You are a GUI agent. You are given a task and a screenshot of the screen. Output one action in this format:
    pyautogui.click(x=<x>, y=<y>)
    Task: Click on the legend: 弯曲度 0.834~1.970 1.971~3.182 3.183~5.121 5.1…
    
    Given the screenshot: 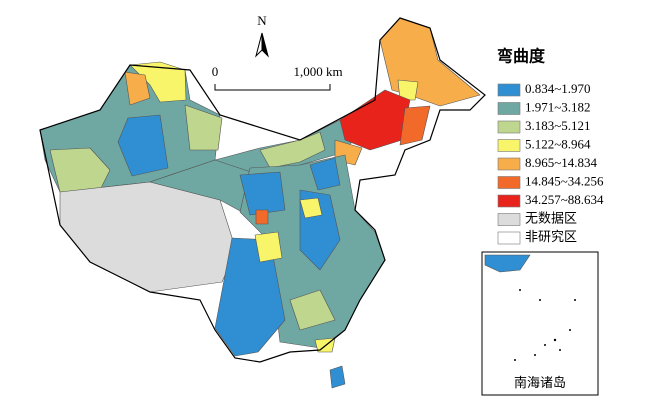 What is the action you would take?
    pyautogui.click(x=550, y=146)
    